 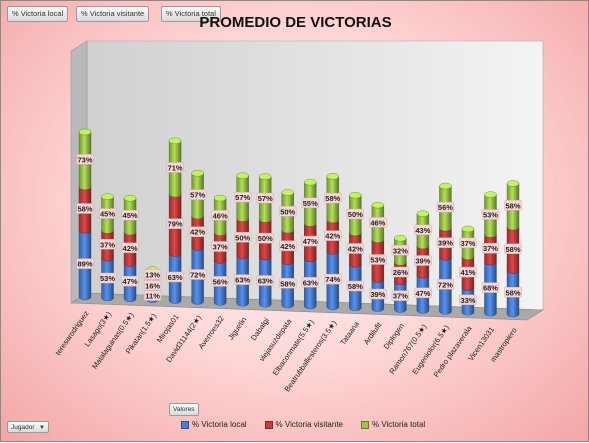 I want to click on svg-text: 72%, so click(x=445, y=284).